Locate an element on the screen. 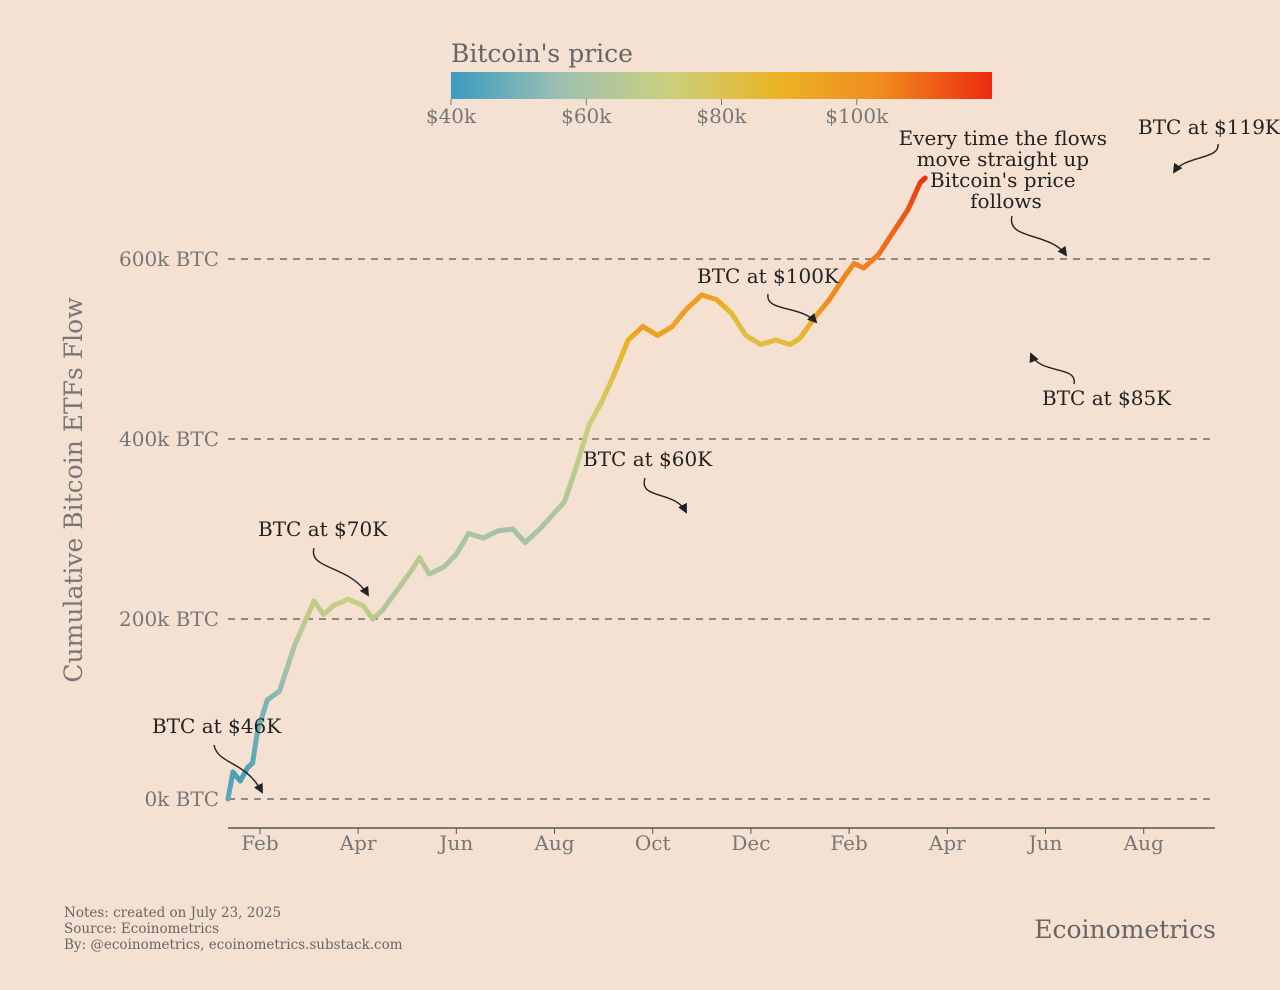 The image size is (1280, 990). color-legend: Bitcoin's price $40k $60k $80k $100k is located at coordinates (709, 83).